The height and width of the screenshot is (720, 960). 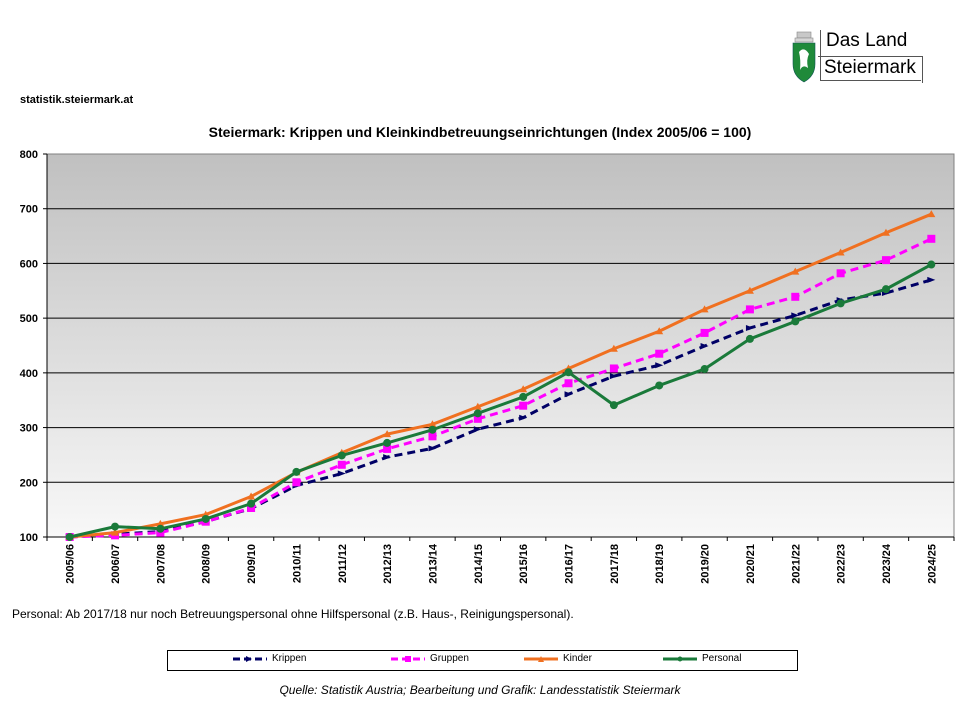 I want to click on svg-text: 2023/24, so click(x=887, y=563).